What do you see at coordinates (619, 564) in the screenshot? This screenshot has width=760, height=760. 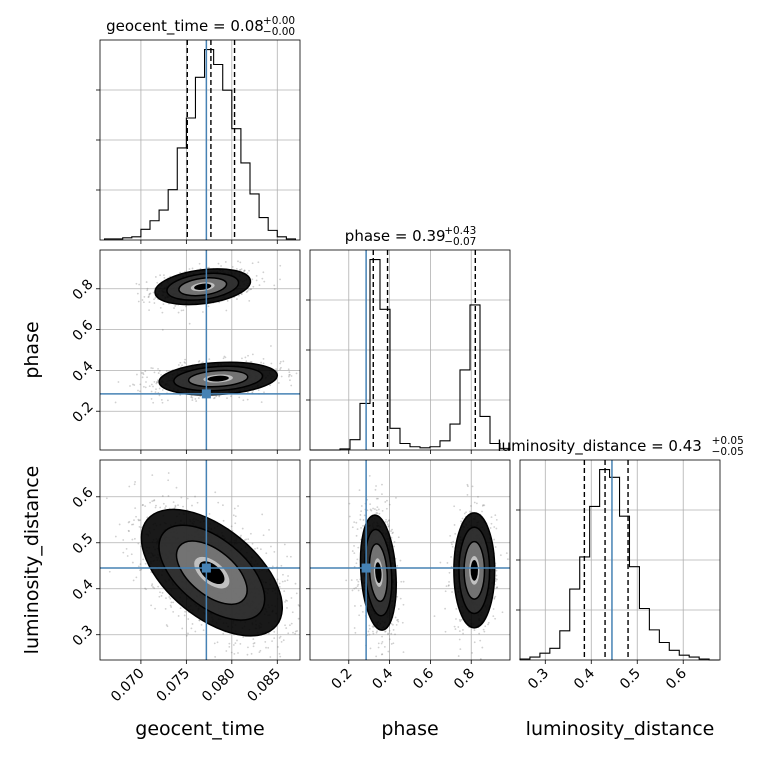 I see `histogram-step-luminosity_distance` at bounding box center [619, 564].